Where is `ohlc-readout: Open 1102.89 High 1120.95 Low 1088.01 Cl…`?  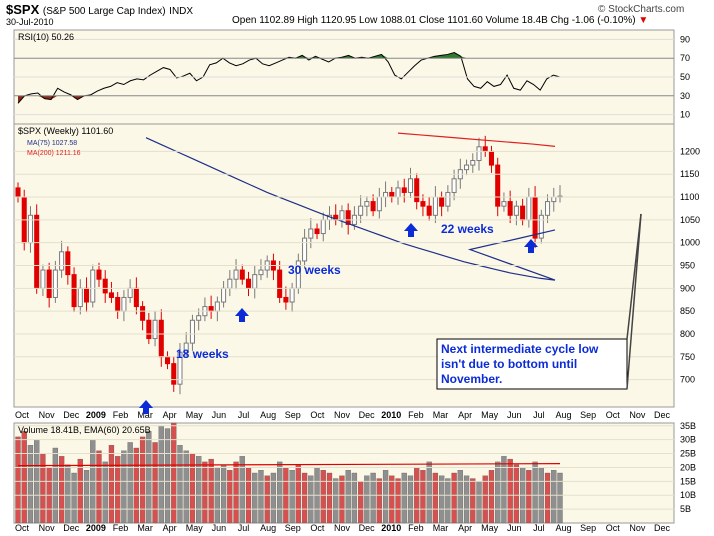 ohlc-readout: Open 1102.89 High 1120.95 Low 1088.01 Cl… is located at coordinates (440, 20).